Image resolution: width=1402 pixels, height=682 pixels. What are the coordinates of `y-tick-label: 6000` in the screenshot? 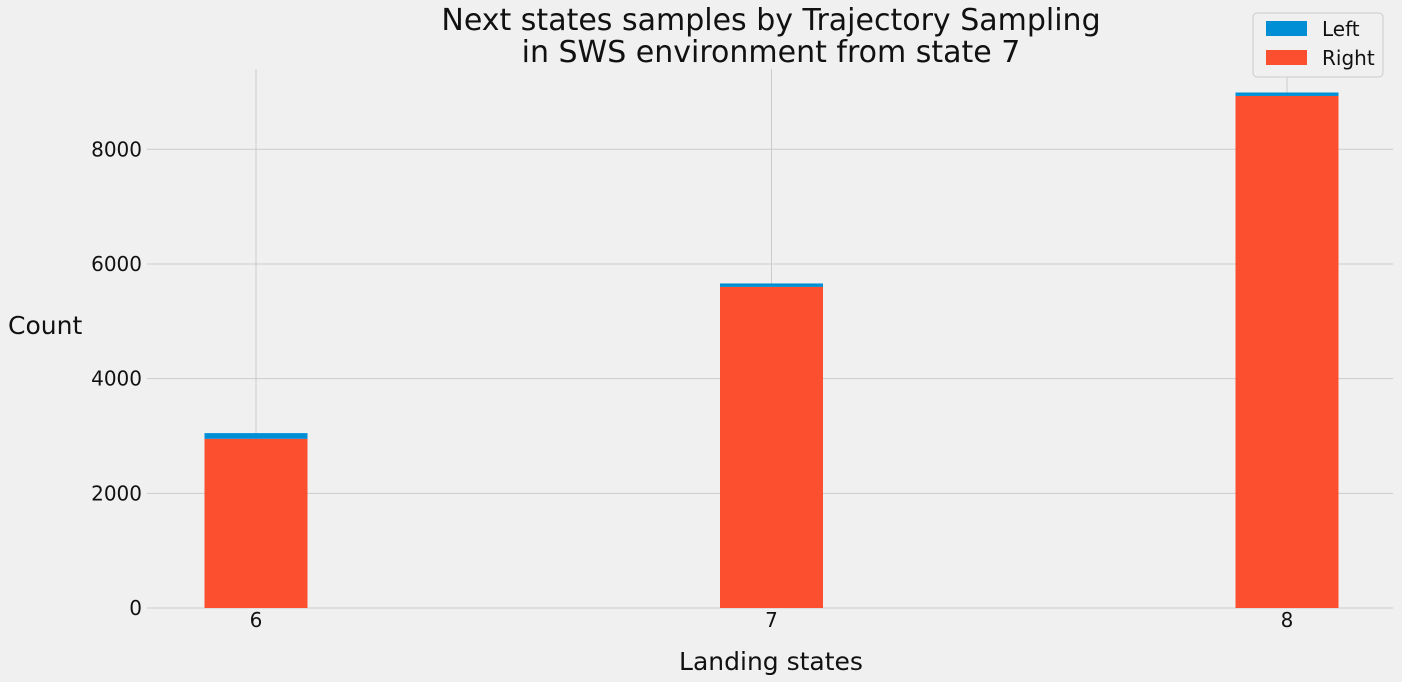 It's located at (116, 264).